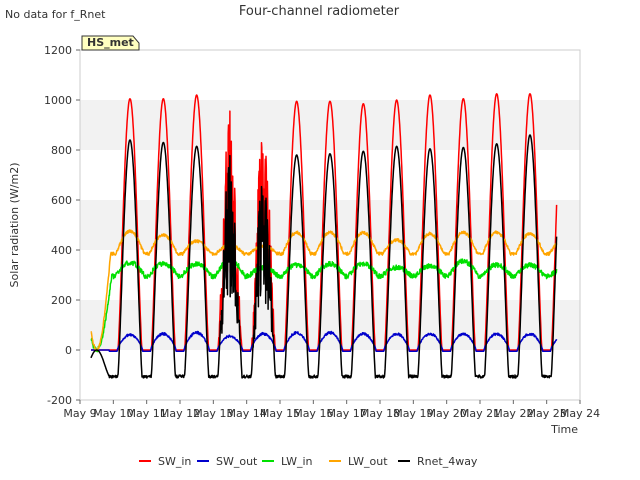 This screenshot has height=480, width=640. Describe the element at coordinates (413, 413) in the screenshot. I see `x-tick-label: May 19` at that location.